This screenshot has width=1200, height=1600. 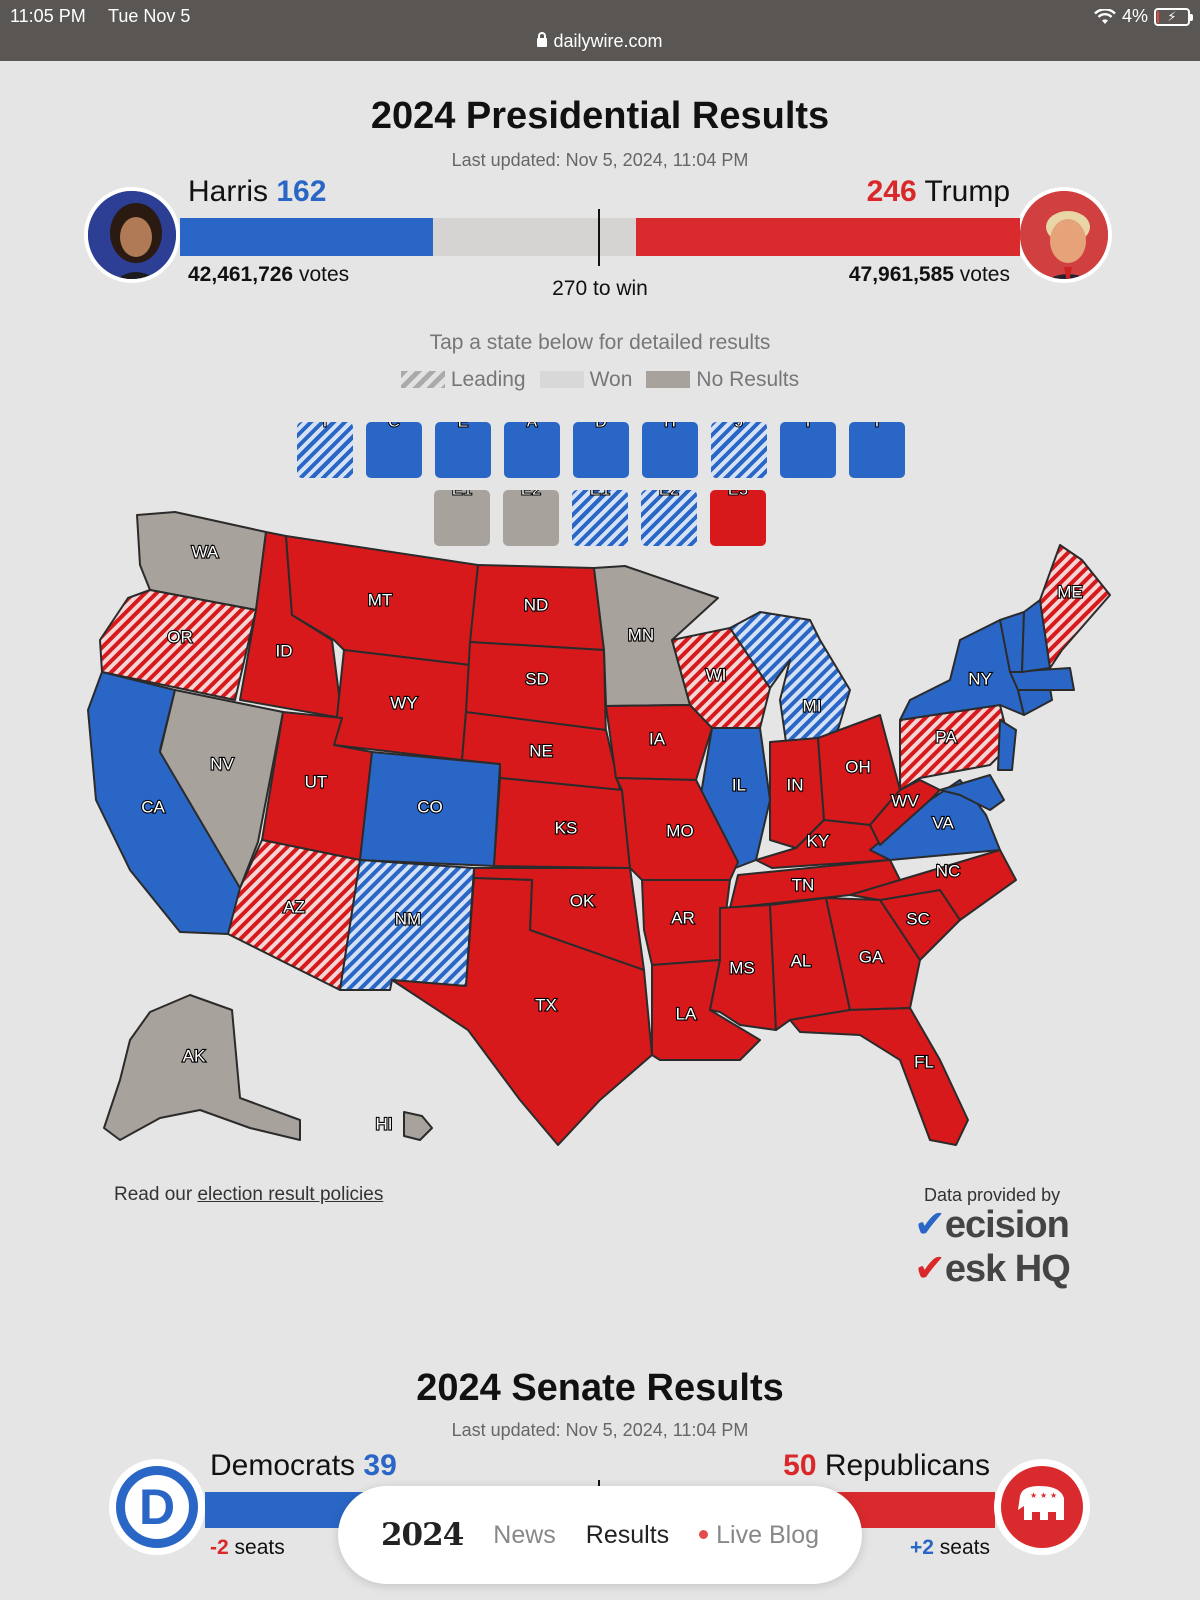 I want to click on lock-icon, so click(x=542, y=39).